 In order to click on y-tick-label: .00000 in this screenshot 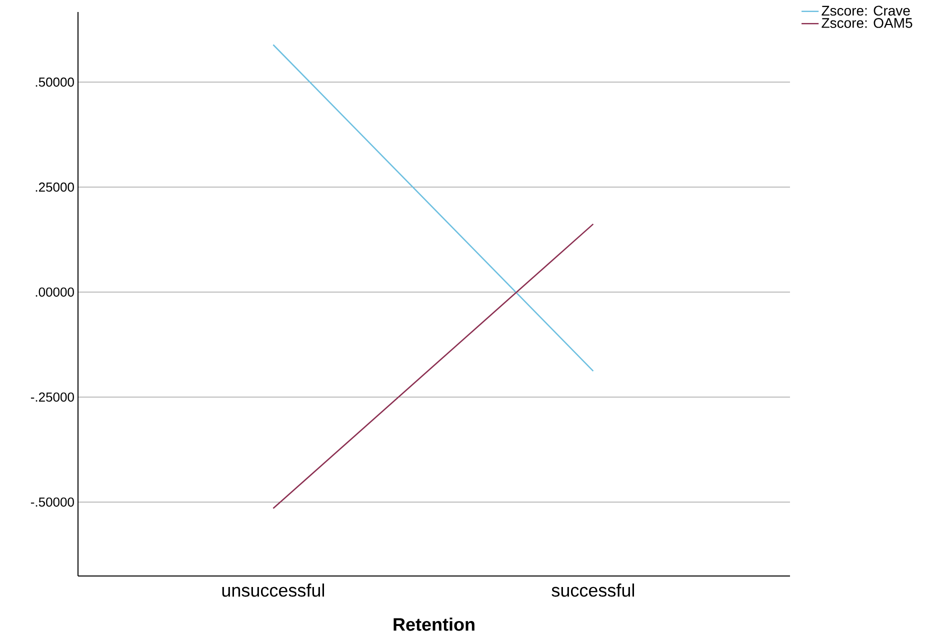, I will do `click(55, 292)`.